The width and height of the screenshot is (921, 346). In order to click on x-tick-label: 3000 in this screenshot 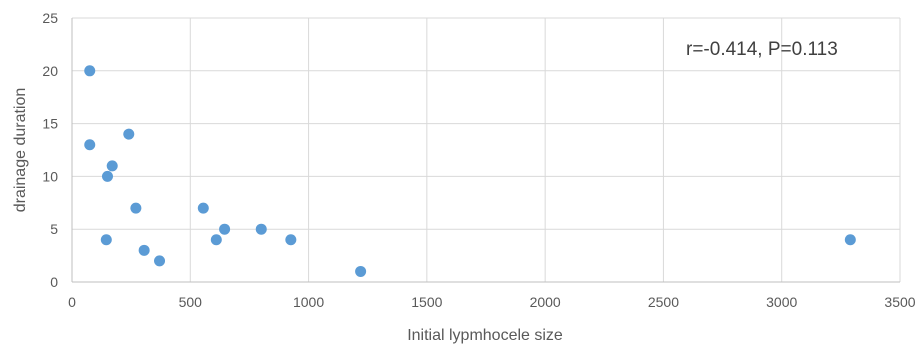, I will do `click(781, 302)`.